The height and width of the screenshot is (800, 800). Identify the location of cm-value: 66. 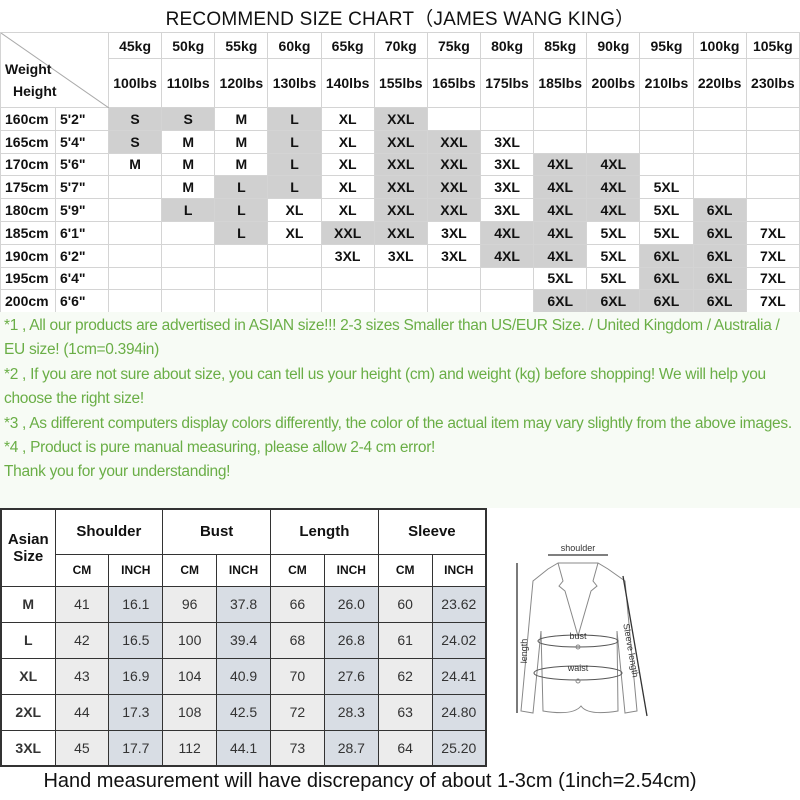
(297, 604).